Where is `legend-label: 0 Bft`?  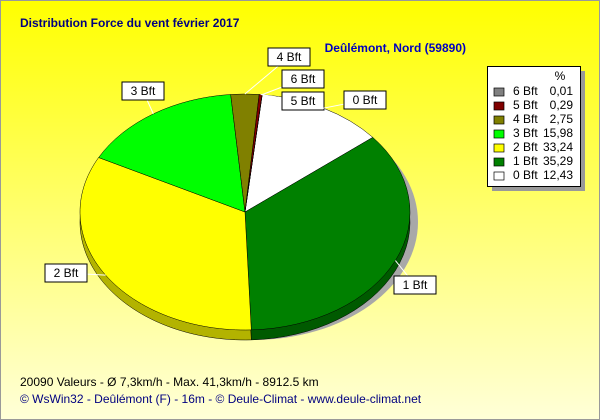 legend-label: 0 Bft is located at coordinates (525, 175).